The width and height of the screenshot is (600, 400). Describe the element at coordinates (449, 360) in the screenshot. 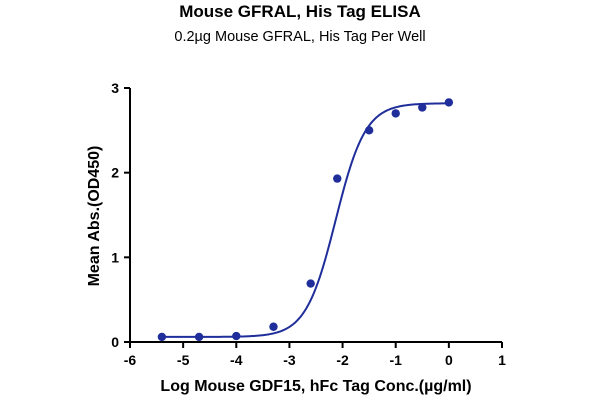

I see `x-tick-label: 0` at that location.